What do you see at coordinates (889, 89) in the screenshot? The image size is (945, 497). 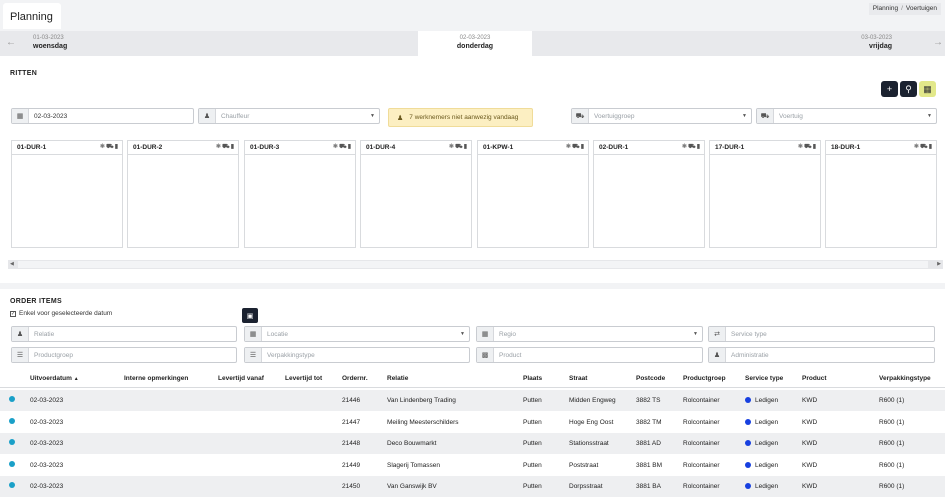 I see `add-button: +` at bounding box center [889, 89].